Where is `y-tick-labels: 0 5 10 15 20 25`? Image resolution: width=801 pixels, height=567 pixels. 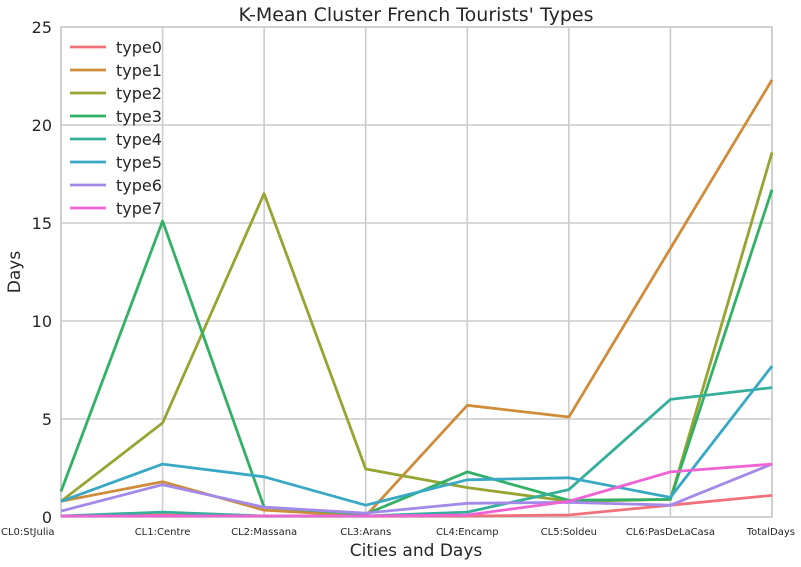 y-tick-labels: 0 5 10 15 20 25 is located at coordinates (42, 272).